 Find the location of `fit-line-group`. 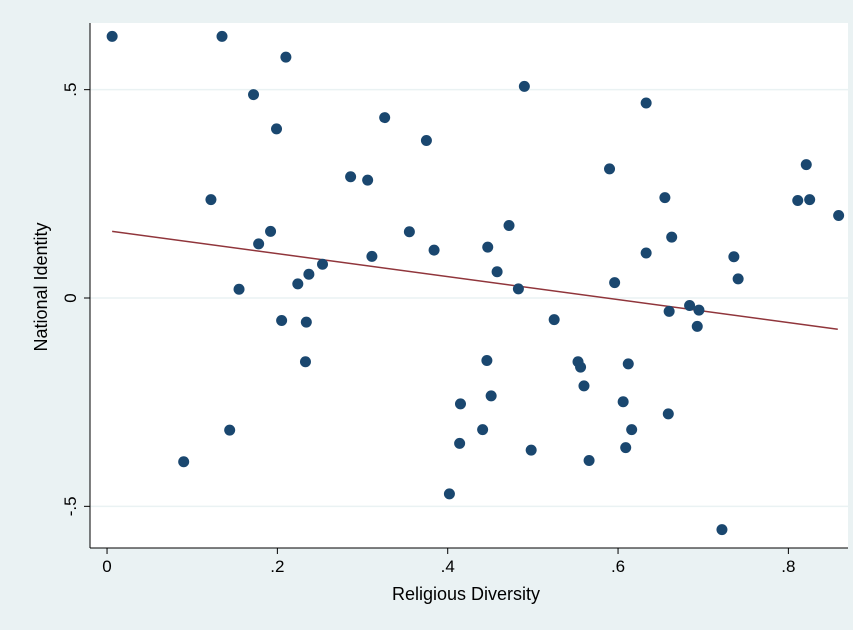

fit-line-group is located at coordinates (475, 280).